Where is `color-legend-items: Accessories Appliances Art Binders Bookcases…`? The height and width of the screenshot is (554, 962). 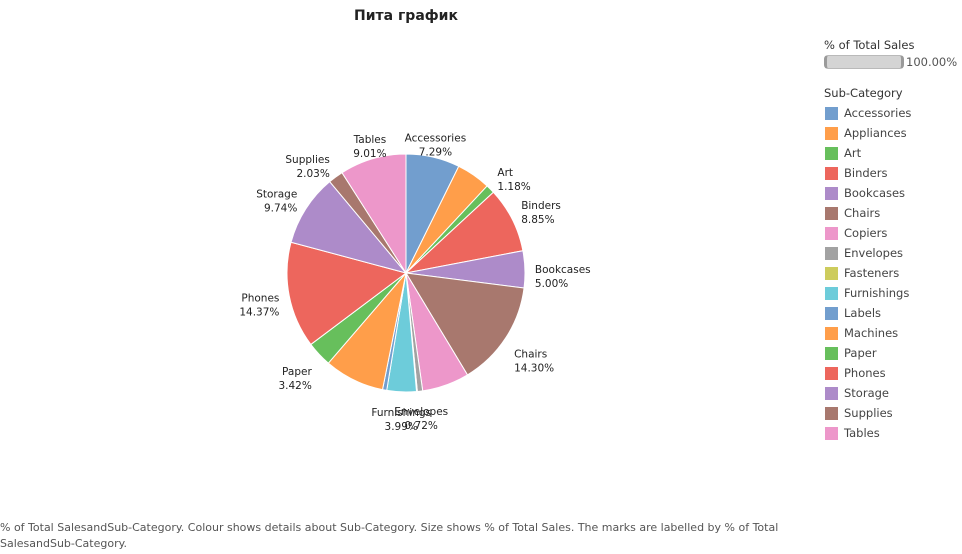 color-legend-items: Accessories Appliances Art Binders Bookcases… is located at coordinates (893, 273).